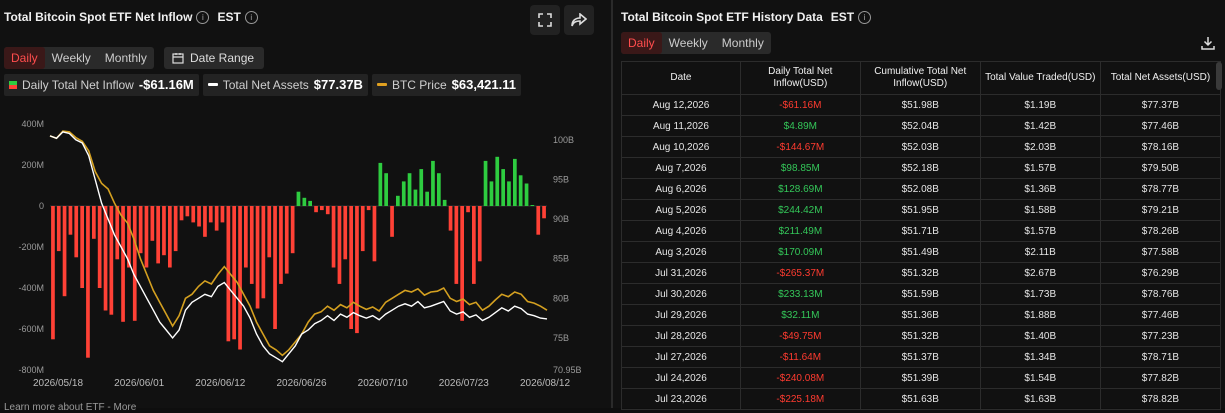  Describe the element at coordinates (1040, 78) in the screenshot. I see `column-header: Total Value Traded(USD)` at that location.